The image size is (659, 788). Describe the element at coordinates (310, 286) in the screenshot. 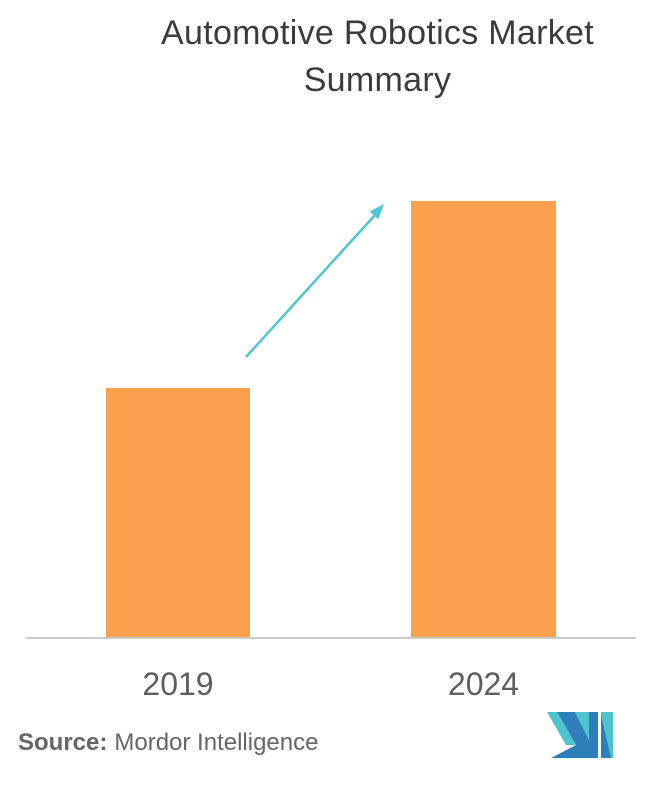

I see `growth-arrow-line` at that location.